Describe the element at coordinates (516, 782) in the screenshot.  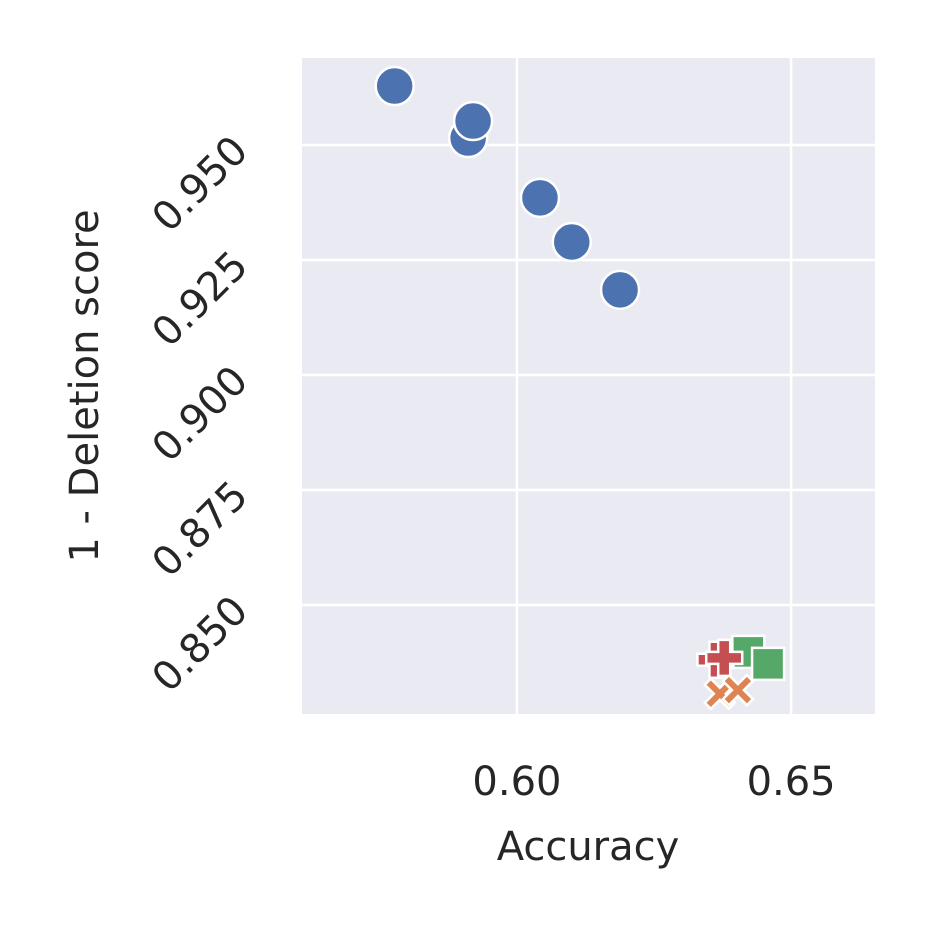
I see `x-tick-label: 0.60` at that location.